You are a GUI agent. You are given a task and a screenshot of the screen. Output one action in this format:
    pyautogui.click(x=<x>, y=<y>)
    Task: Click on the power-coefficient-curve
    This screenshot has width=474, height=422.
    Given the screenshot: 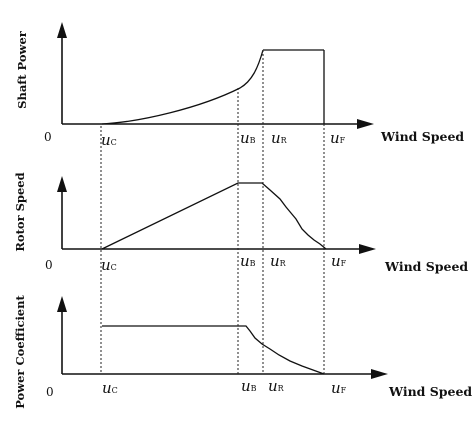 What is the action you would take?
    pyautogui.click(x=213, y=350)
    